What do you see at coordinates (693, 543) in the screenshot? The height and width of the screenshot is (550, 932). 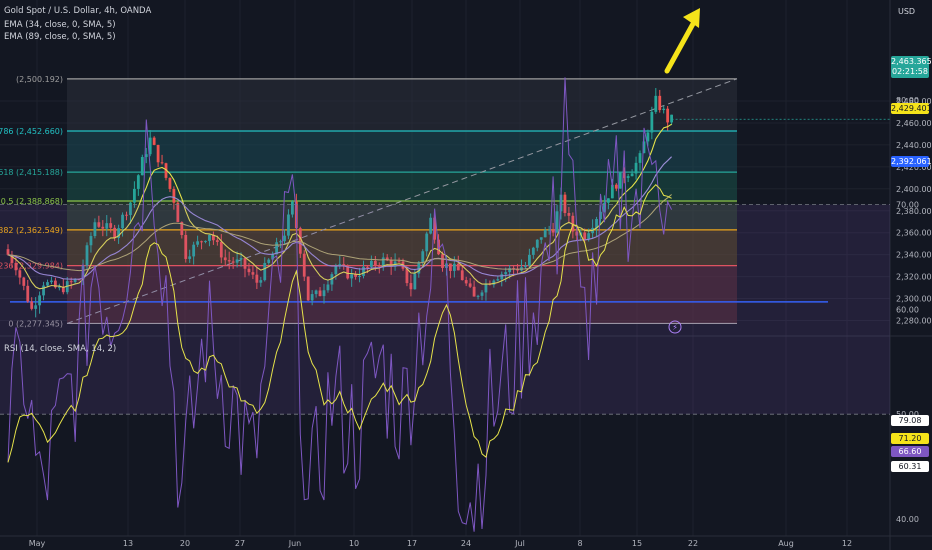 I see `time-tick-label: 22` at bounding box center [693, 543].